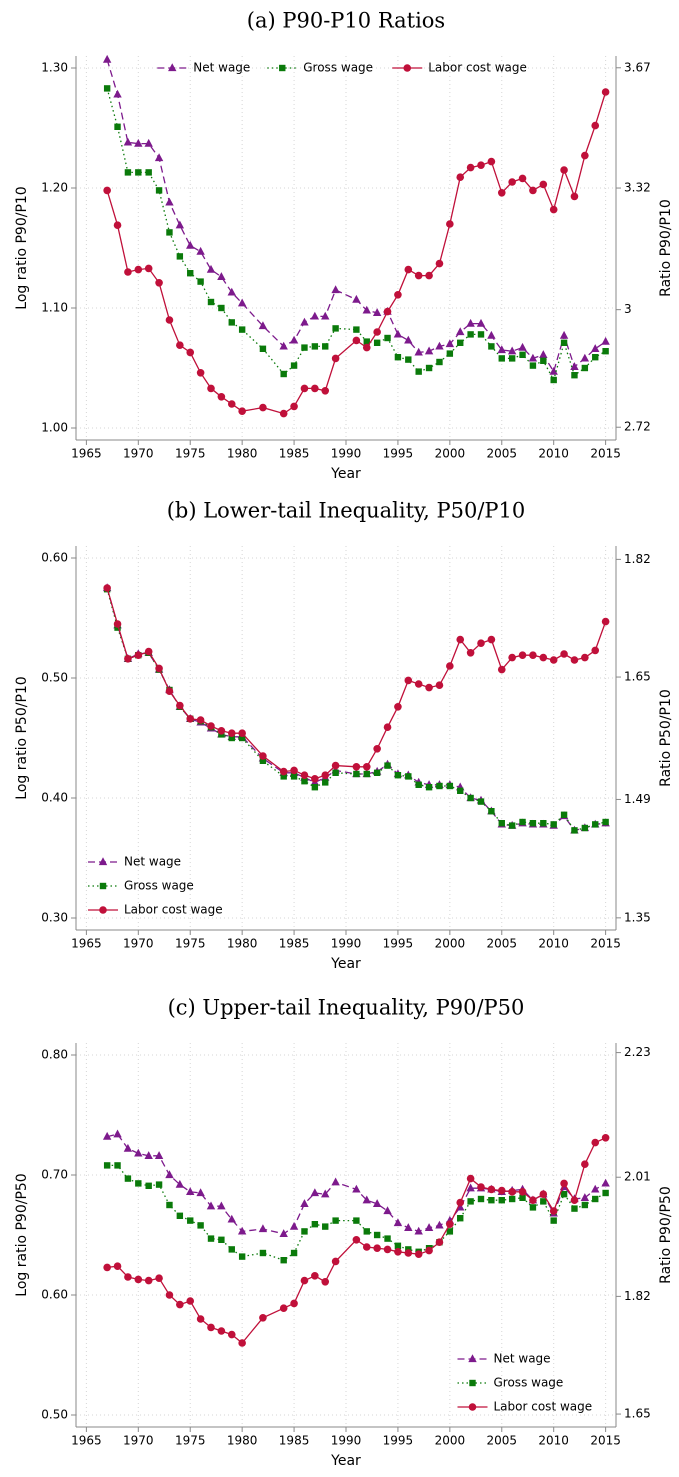  Describe the element at coordinates (501, 944) in the screenshot. I see `x-tick-label: 2005` at that location.